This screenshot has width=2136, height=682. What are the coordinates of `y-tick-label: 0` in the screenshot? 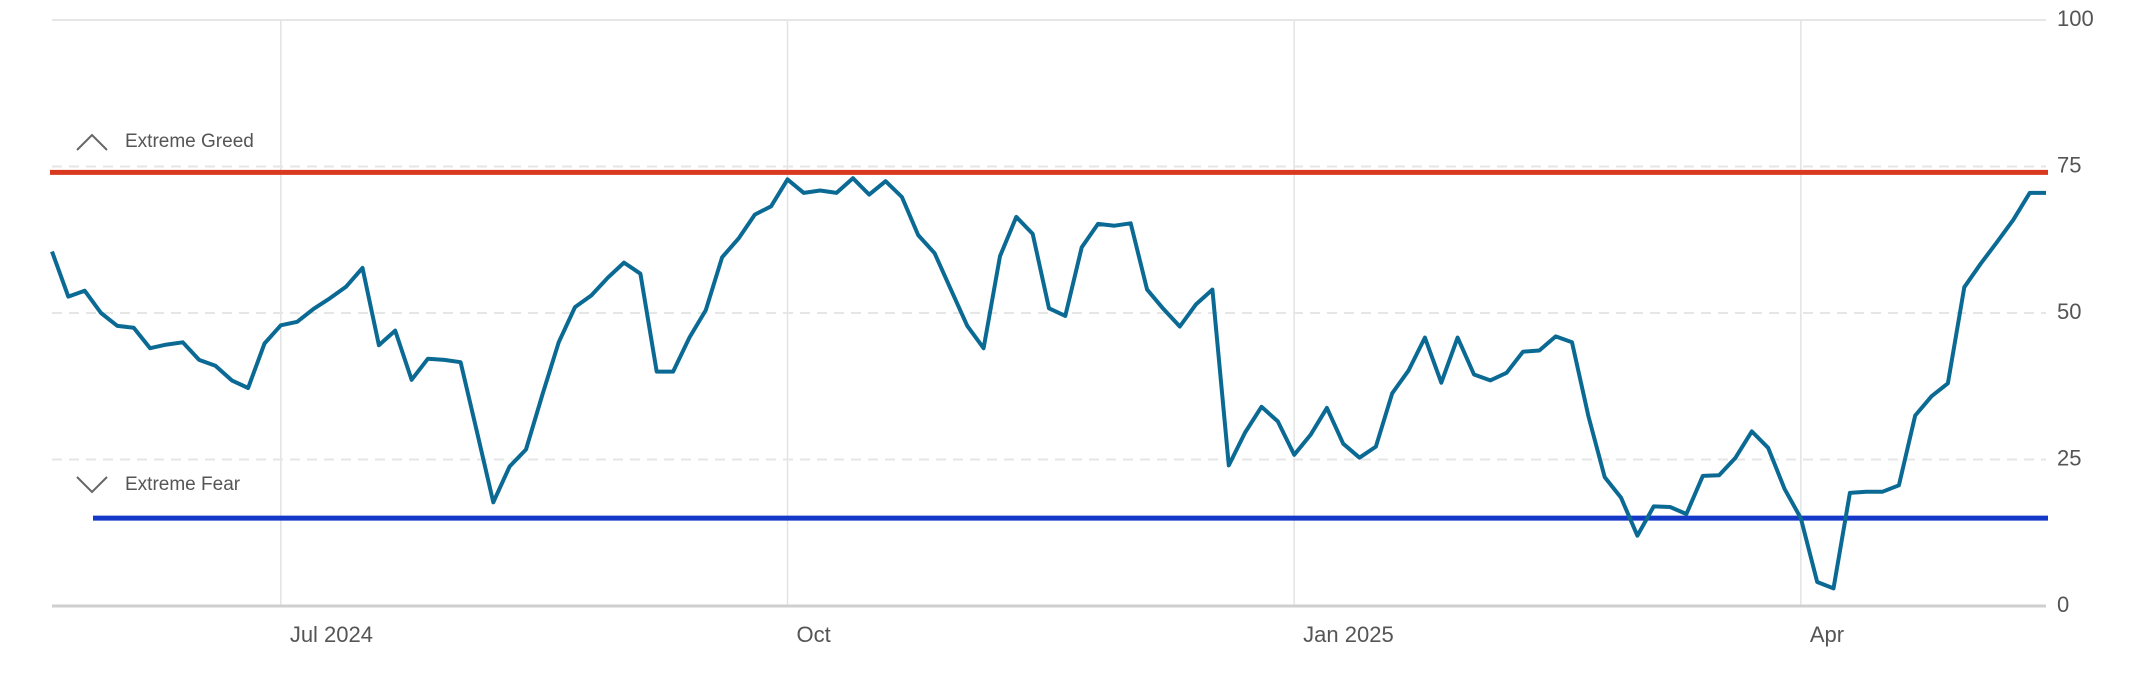 It's located at (2063, 604).